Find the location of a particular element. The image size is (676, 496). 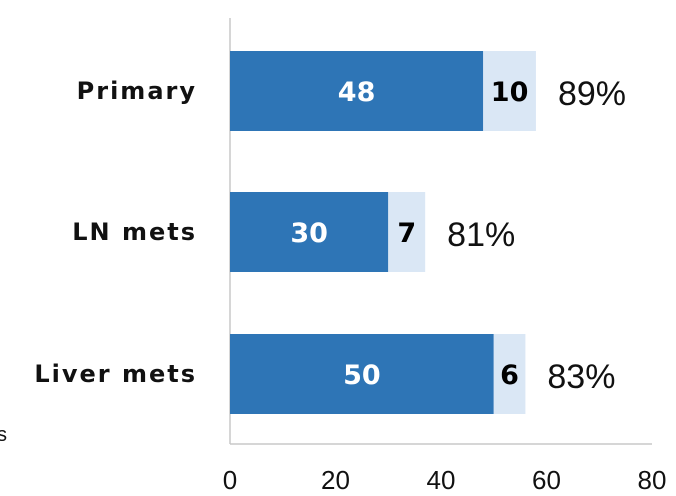

x-ticks-group: 0 20 40 60 80 is located at coordinates (445, 480).